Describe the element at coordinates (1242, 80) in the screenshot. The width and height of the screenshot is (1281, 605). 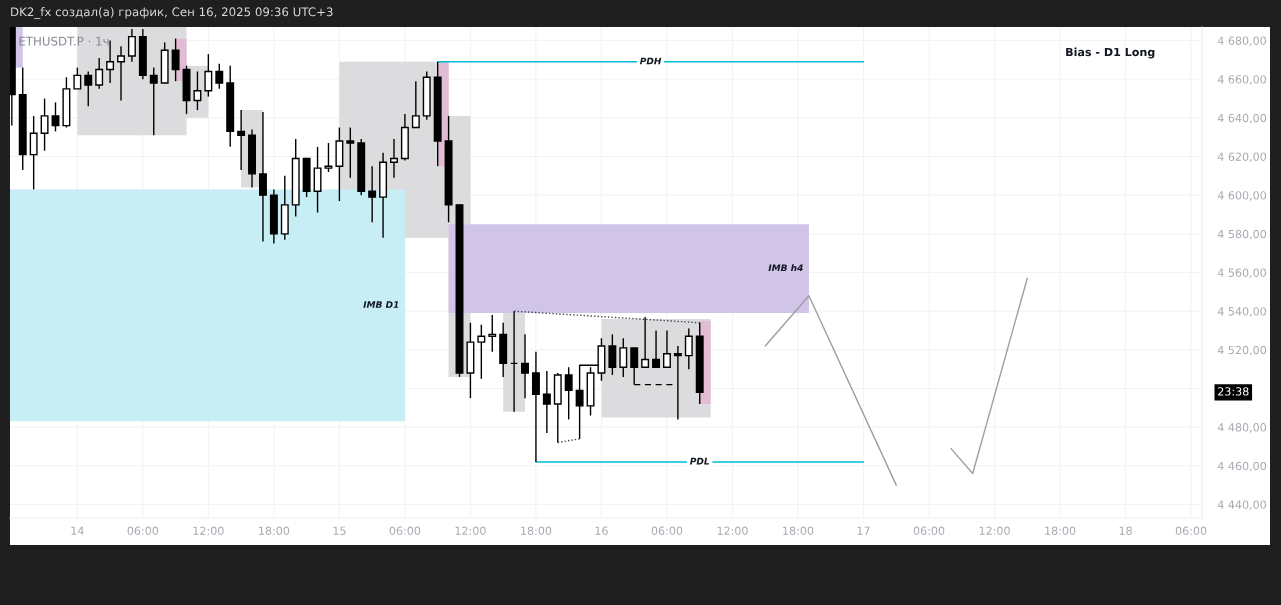
I see `y-tick-label: 4 660,00` at that location.